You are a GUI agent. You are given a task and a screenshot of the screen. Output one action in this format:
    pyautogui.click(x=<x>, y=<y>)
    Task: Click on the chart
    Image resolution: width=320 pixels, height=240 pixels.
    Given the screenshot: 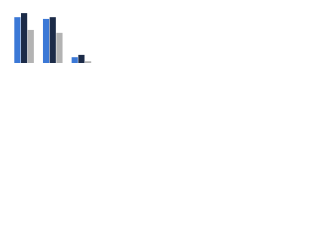 What is the action you would take?
    pyautogui.click(x=53, y=38)
    